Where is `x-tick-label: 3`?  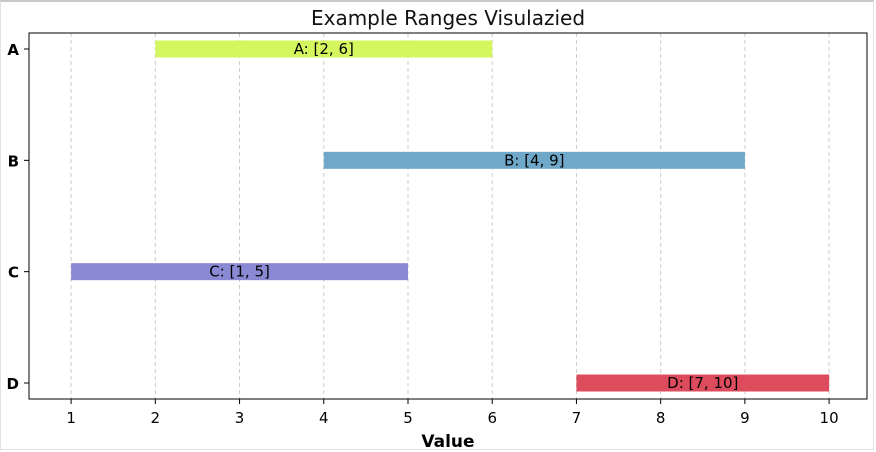
x-tick-label: 3 is located at coordinates (240, 418).